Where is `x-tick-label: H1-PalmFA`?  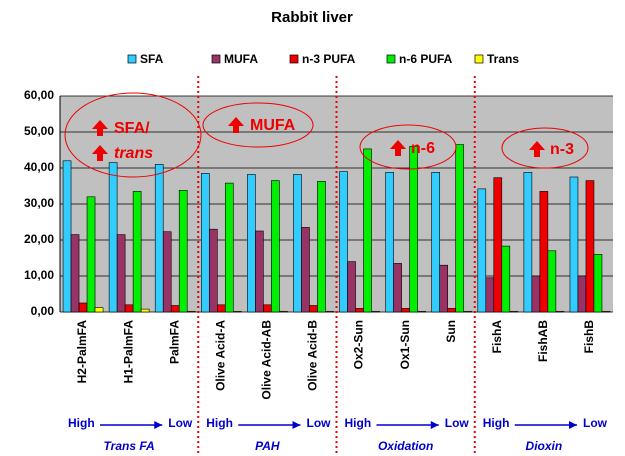 x-tick-label: H1-PalmFA is located at coordinates (128, 352).